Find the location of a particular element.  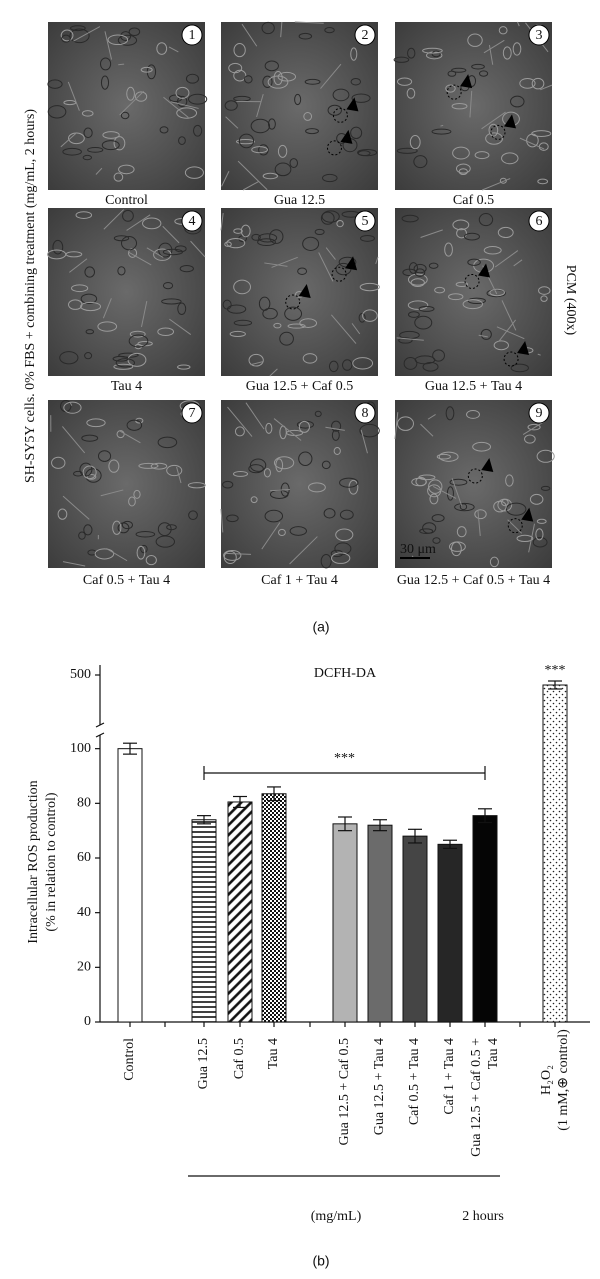

y-tick-label: 100 is located at coordinates (80, 748).